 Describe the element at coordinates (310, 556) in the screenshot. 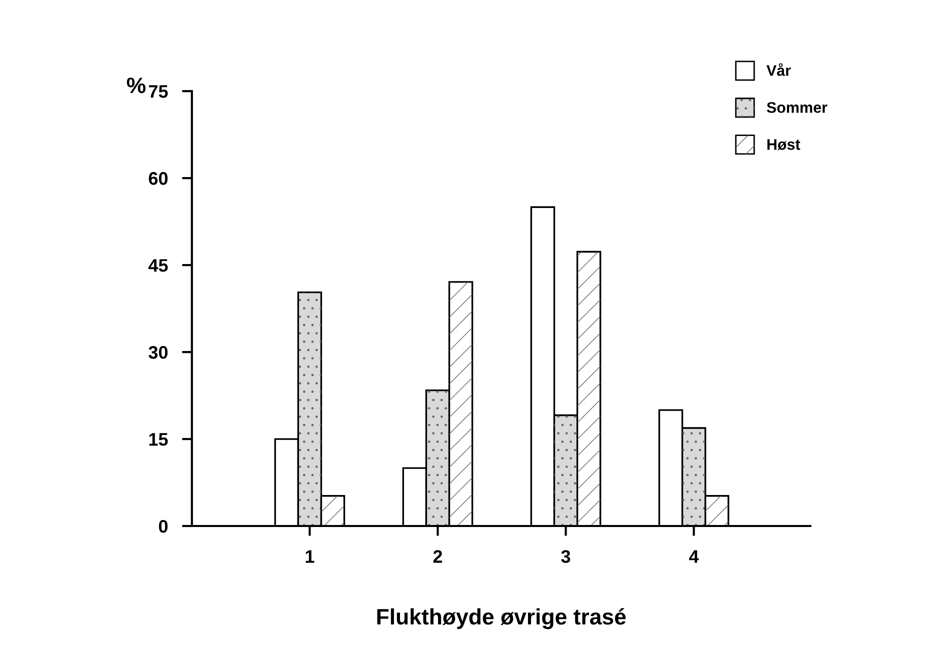

I see `x-tick-label: 1` at that location.